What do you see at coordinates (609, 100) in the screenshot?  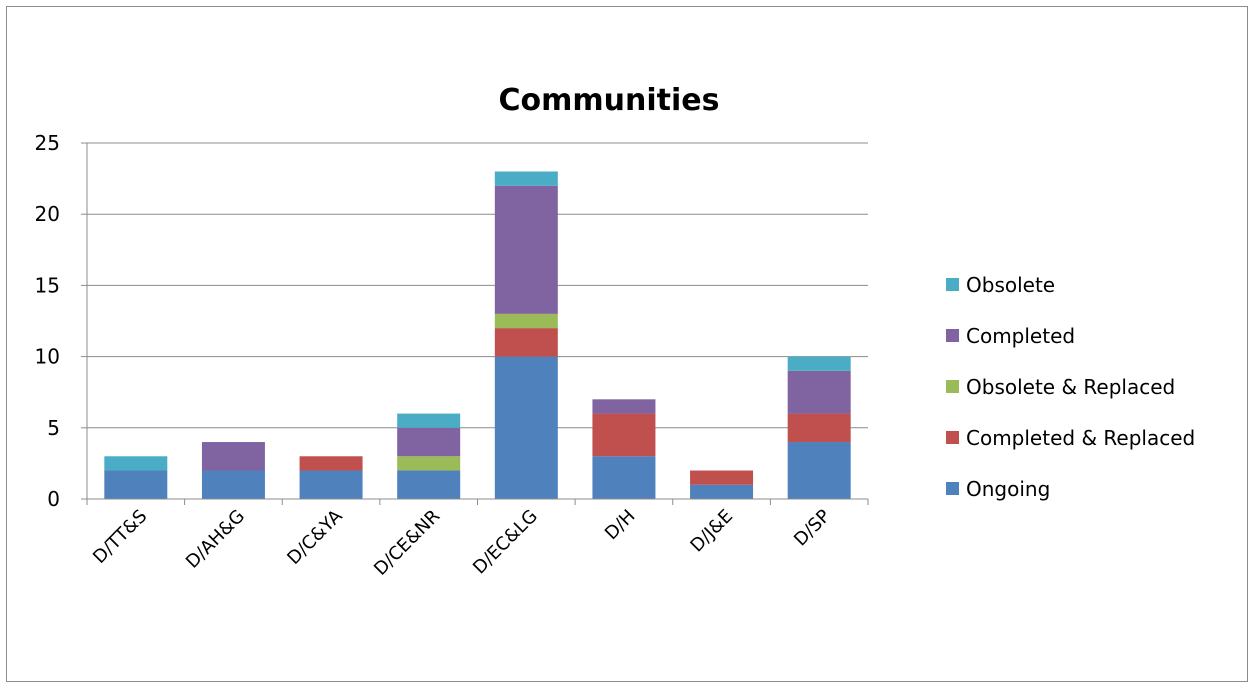 I see `chart-title: Communities` at bounding box center [609, 100].